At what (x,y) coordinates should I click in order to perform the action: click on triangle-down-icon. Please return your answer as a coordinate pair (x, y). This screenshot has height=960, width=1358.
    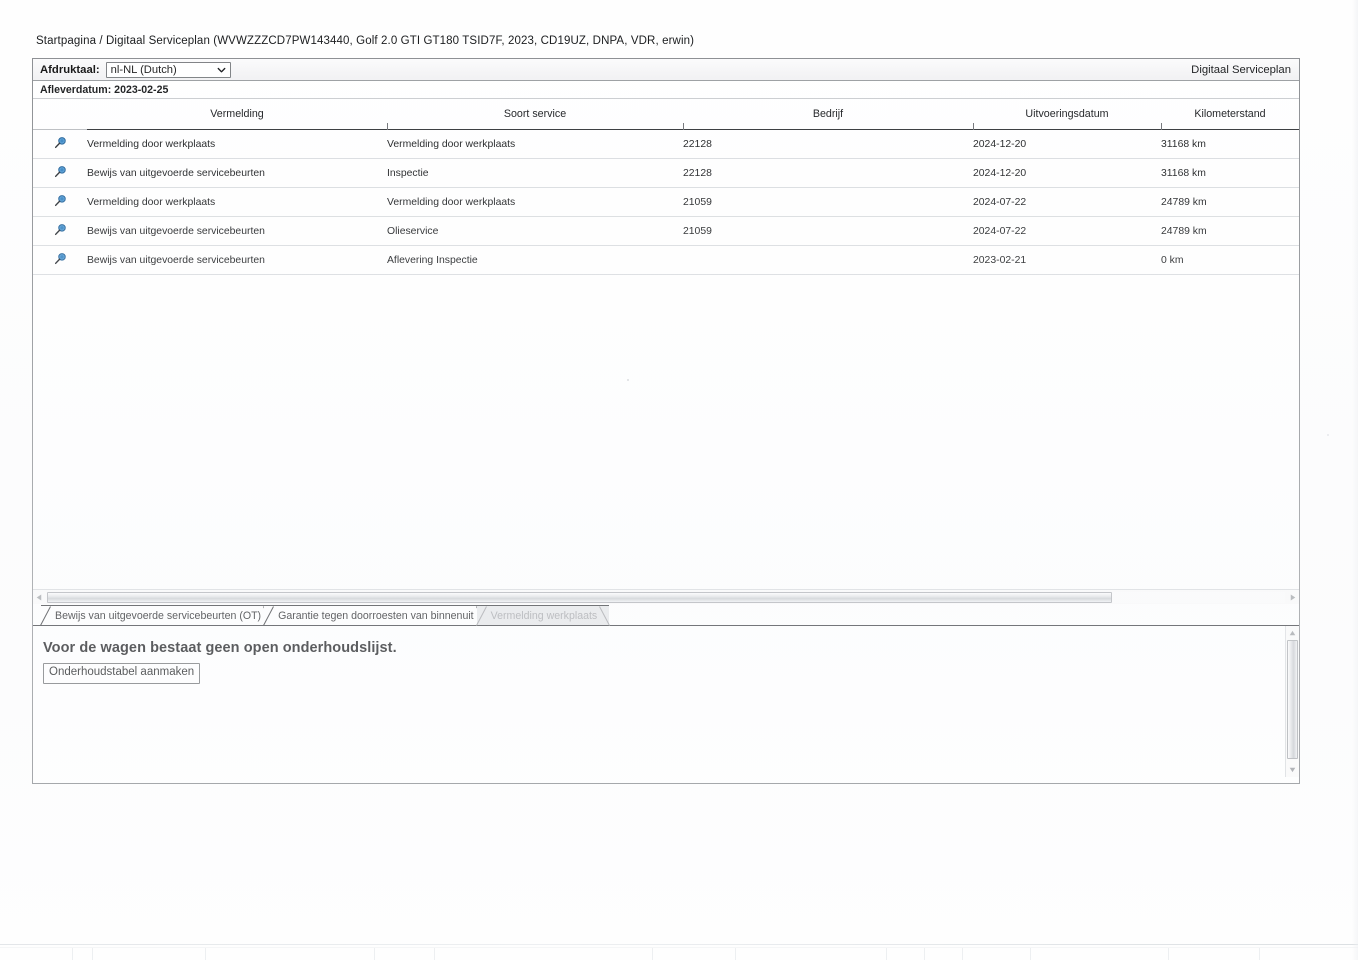
    Looking at the image, I should click on (1292, 769).